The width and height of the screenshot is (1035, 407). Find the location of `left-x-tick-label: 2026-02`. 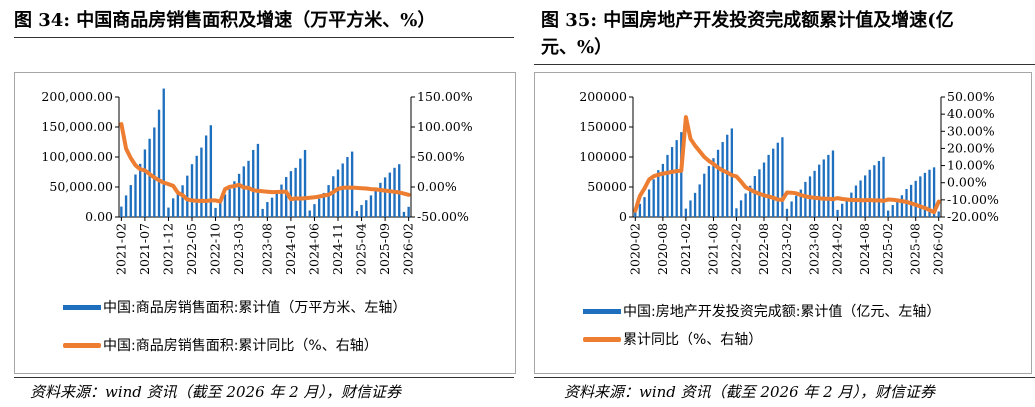

left-x-tick-label: 2026-02 is located at coordinates (408, 249).